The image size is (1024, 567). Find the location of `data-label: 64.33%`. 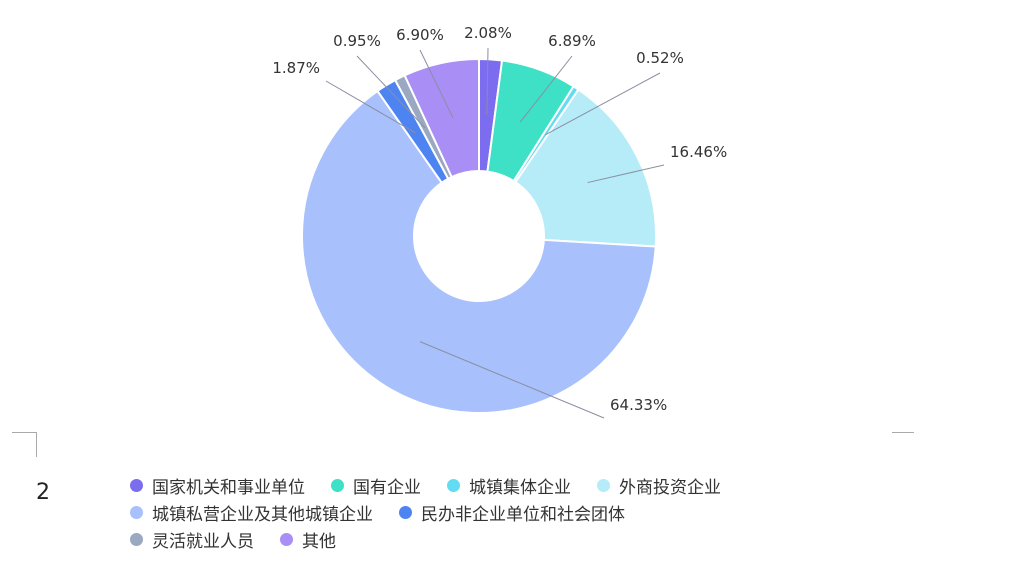

data-label: 64.33% is located at coordinates (638, 405).